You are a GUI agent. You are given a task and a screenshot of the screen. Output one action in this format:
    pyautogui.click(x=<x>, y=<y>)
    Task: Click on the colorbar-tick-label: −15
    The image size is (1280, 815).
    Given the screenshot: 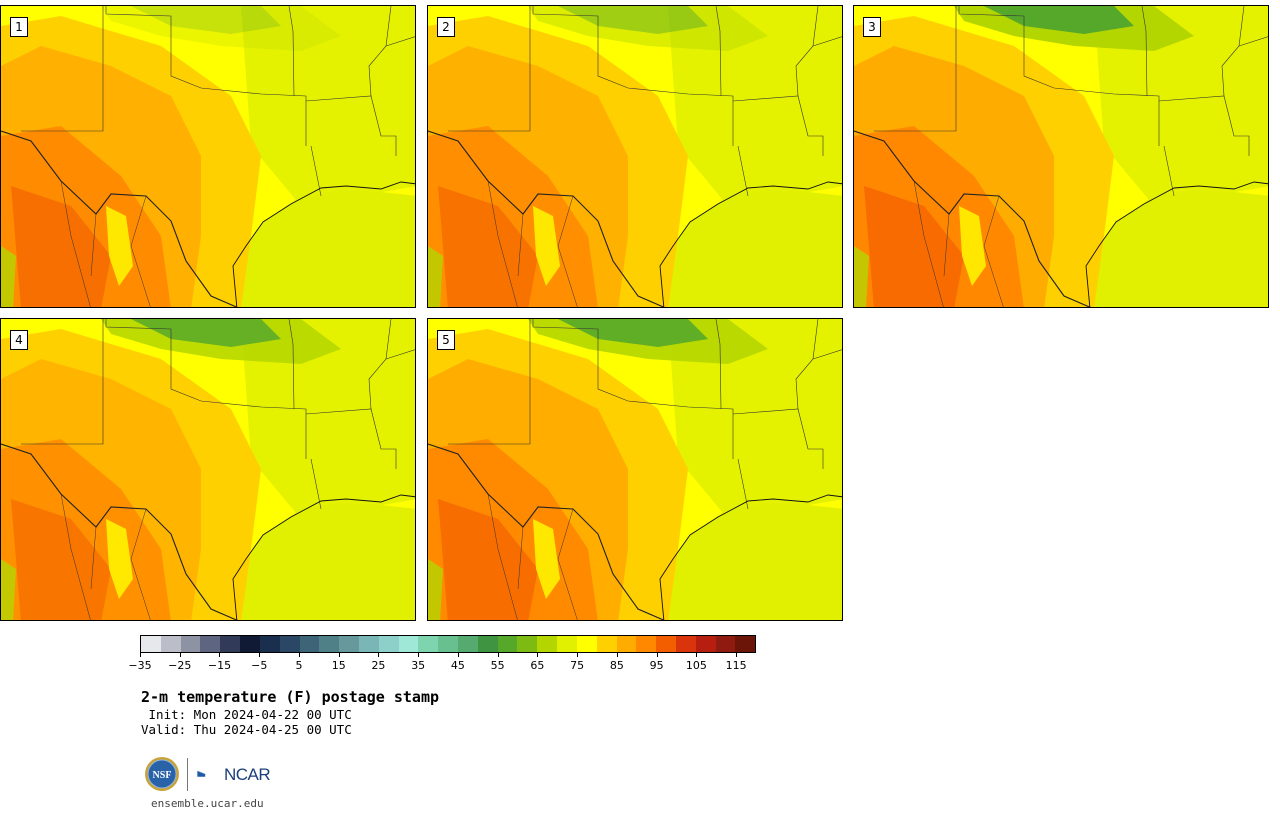 What is the action you would take?
    pyautogui.click(x=219, y=665)
    